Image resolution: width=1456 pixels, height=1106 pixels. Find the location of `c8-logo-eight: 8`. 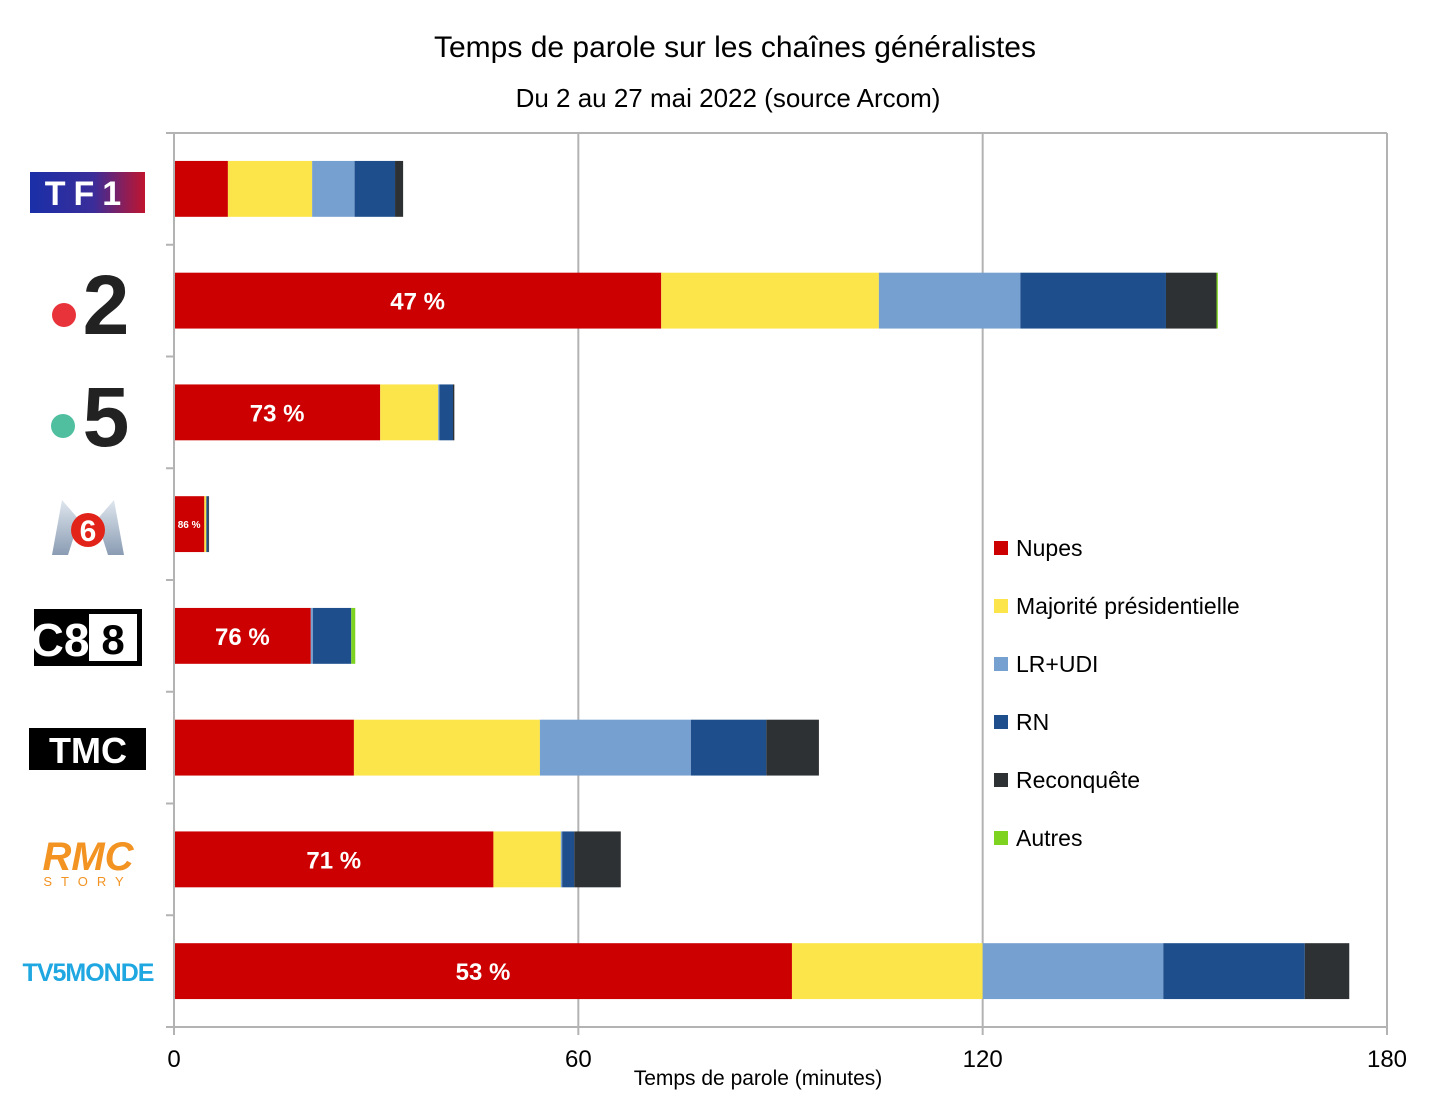

c8-logo-eight: 8 is located at coordinates (112, 639).